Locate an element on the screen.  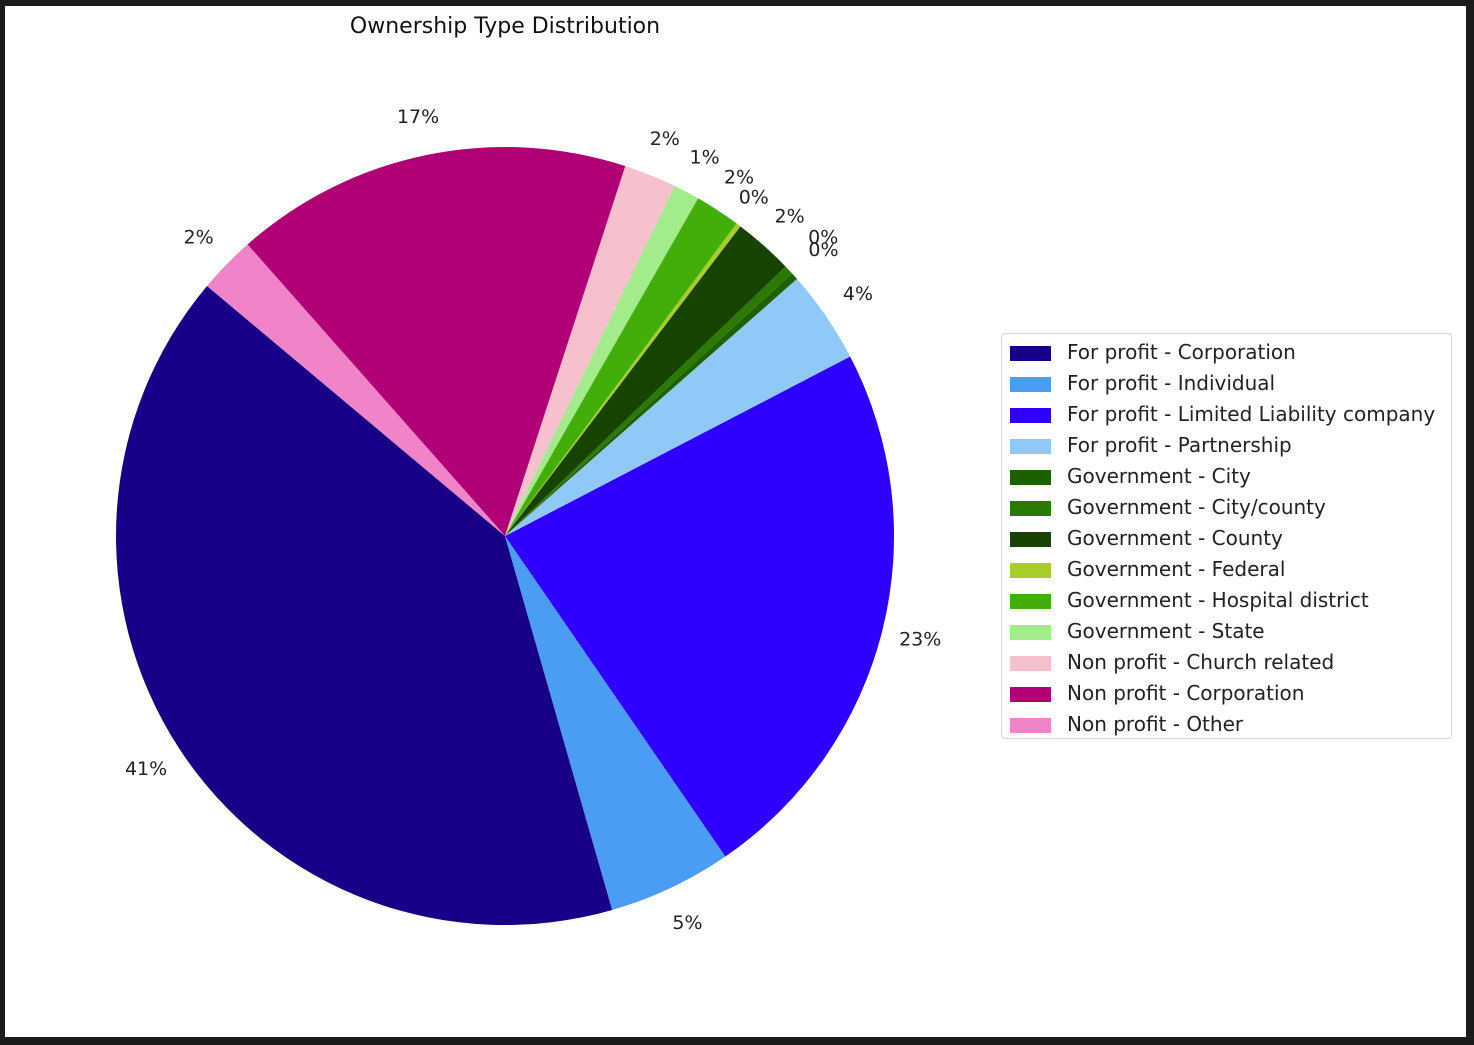
legend-label: Non profit - Corporation is located at coordinates (1186, 693).